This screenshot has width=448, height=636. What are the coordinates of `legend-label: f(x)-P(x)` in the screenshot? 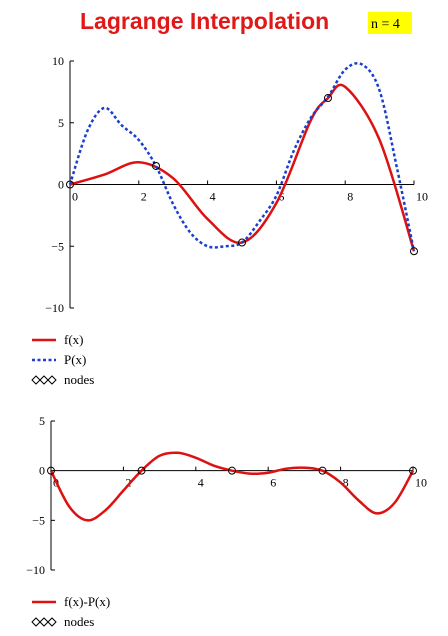 It's located at (87, 601).